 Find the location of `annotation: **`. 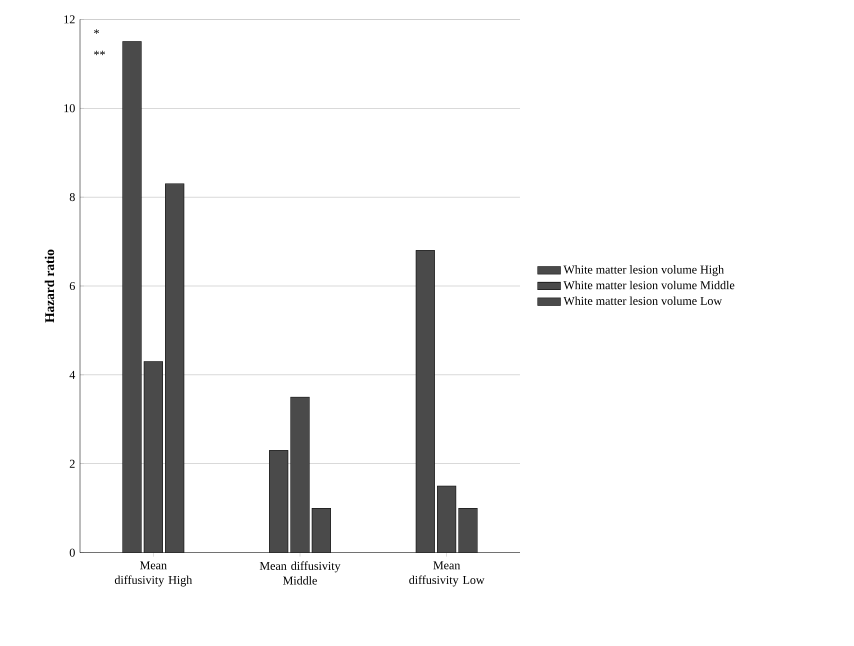

annotation: ** is located at coordinates (99, 53).